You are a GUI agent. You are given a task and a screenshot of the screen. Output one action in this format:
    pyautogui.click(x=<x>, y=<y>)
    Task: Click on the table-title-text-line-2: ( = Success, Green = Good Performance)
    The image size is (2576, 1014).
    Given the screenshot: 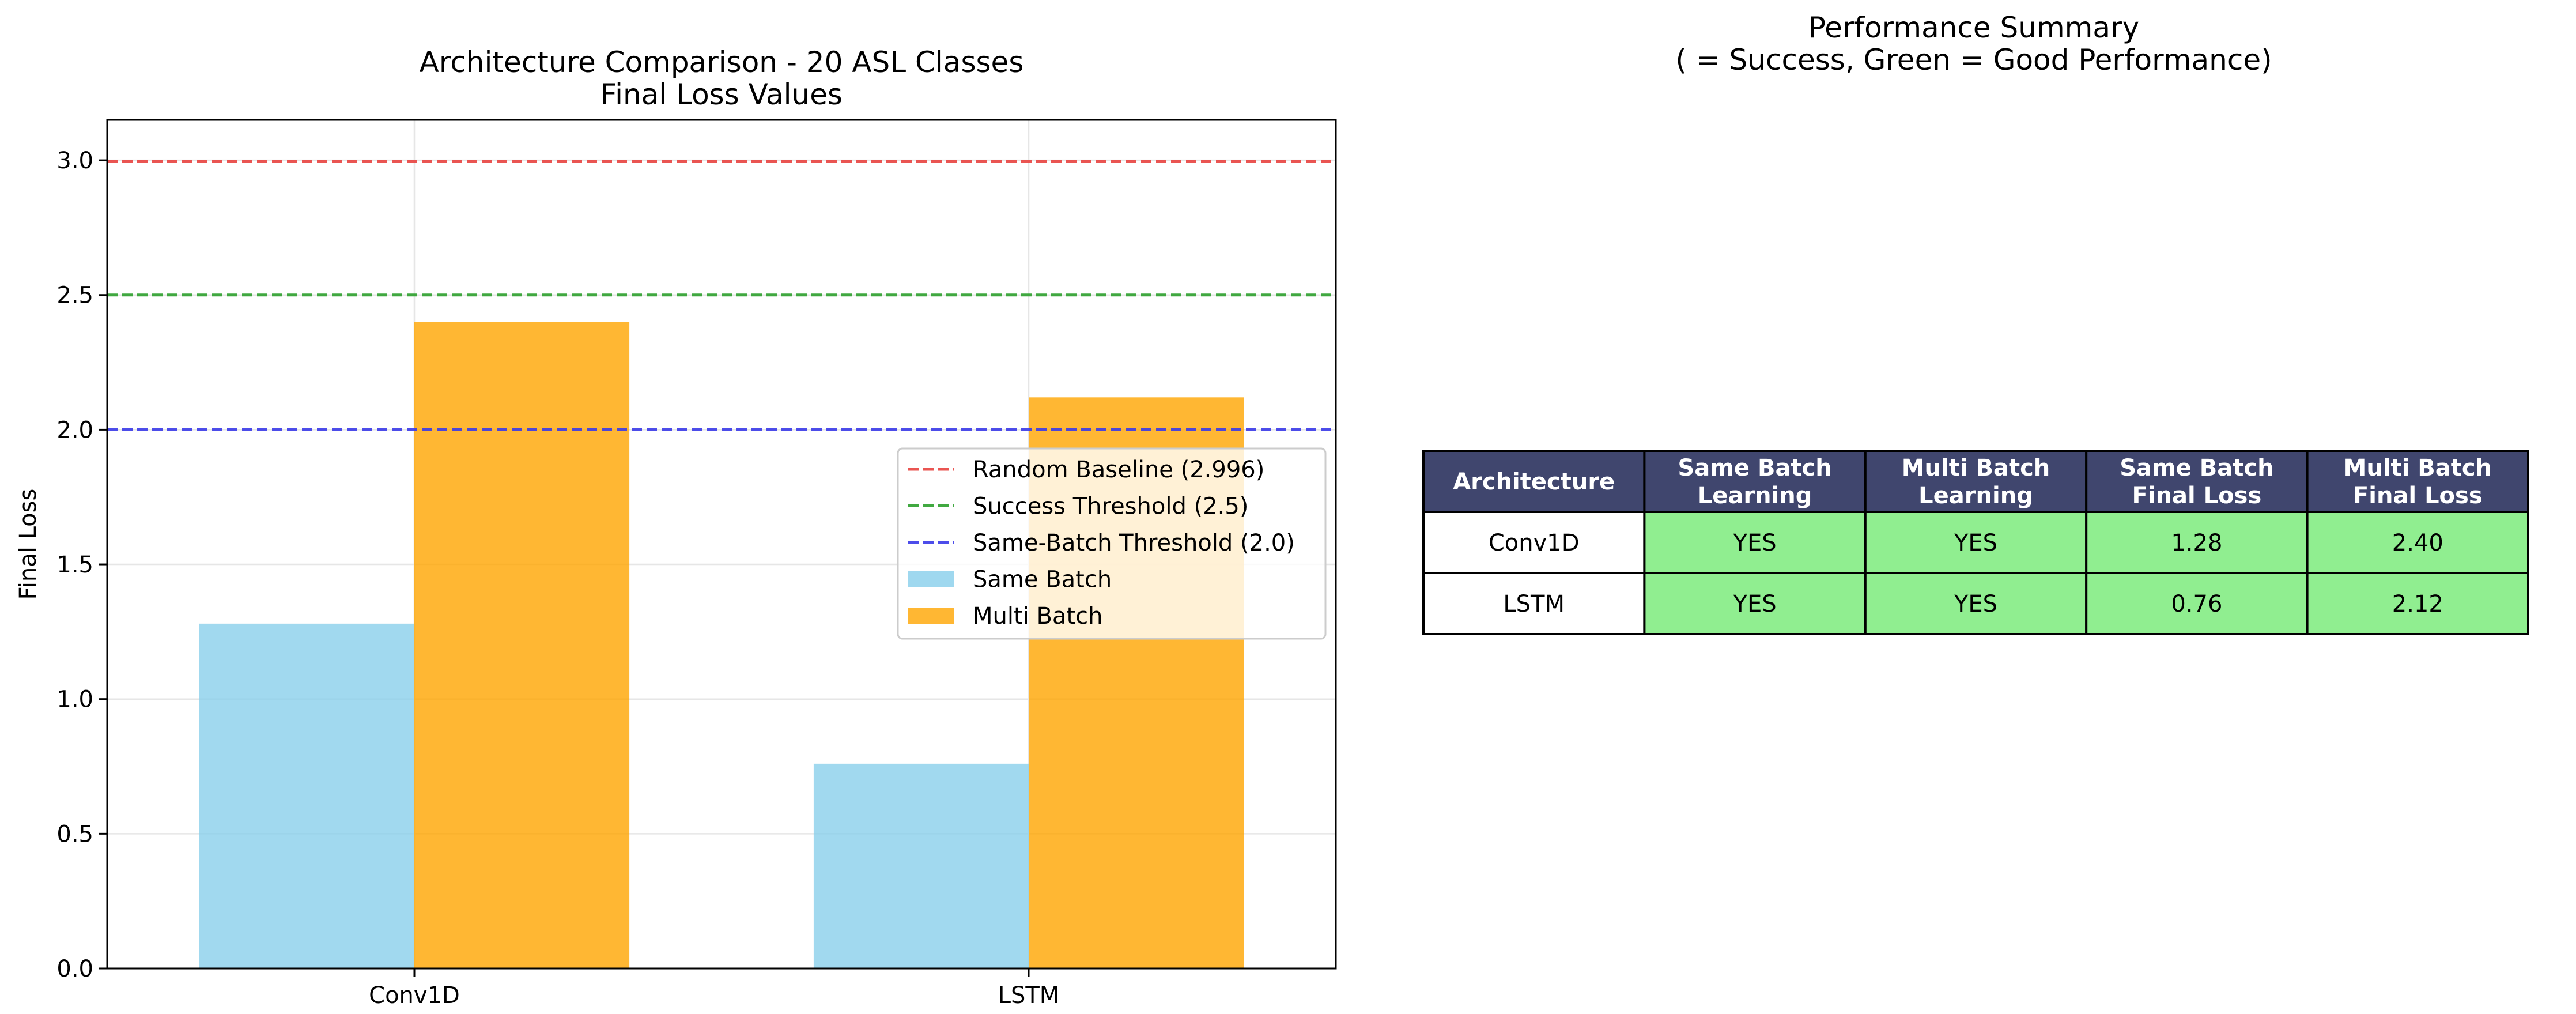 What is the action you would take?
    pyautogui.click(x=1973, y=60)
    